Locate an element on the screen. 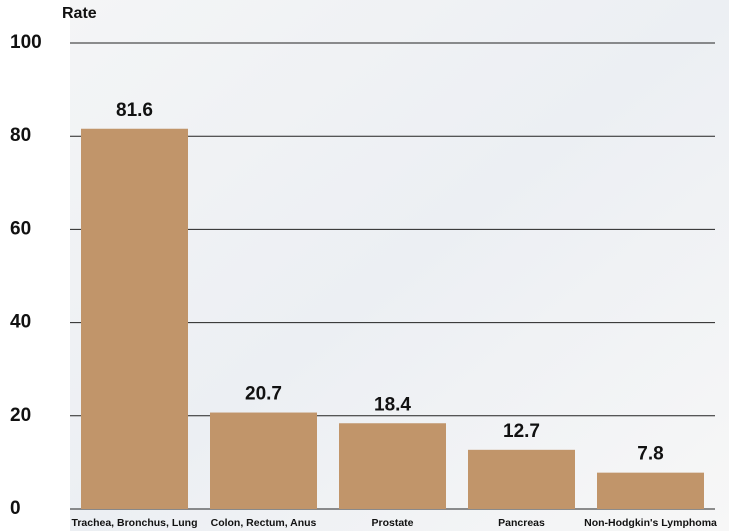 The image size is (729, 531). chart-title: Rate is located at coordinates (79, 13).